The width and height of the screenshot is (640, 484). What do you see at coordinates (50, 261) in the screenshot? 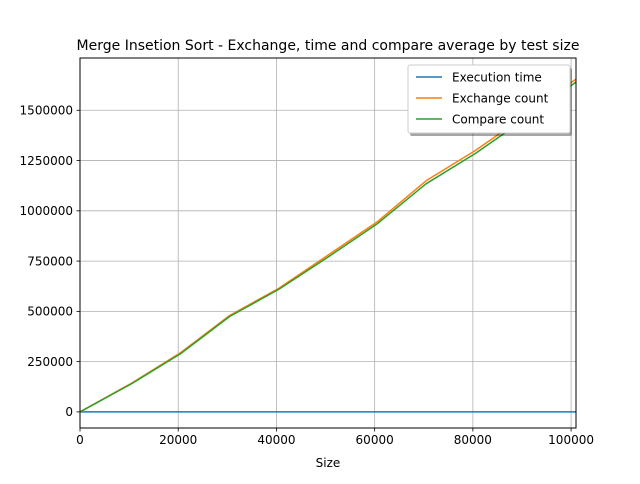
I see `y-tick-label: 750000` at bounding box center [50, 261].